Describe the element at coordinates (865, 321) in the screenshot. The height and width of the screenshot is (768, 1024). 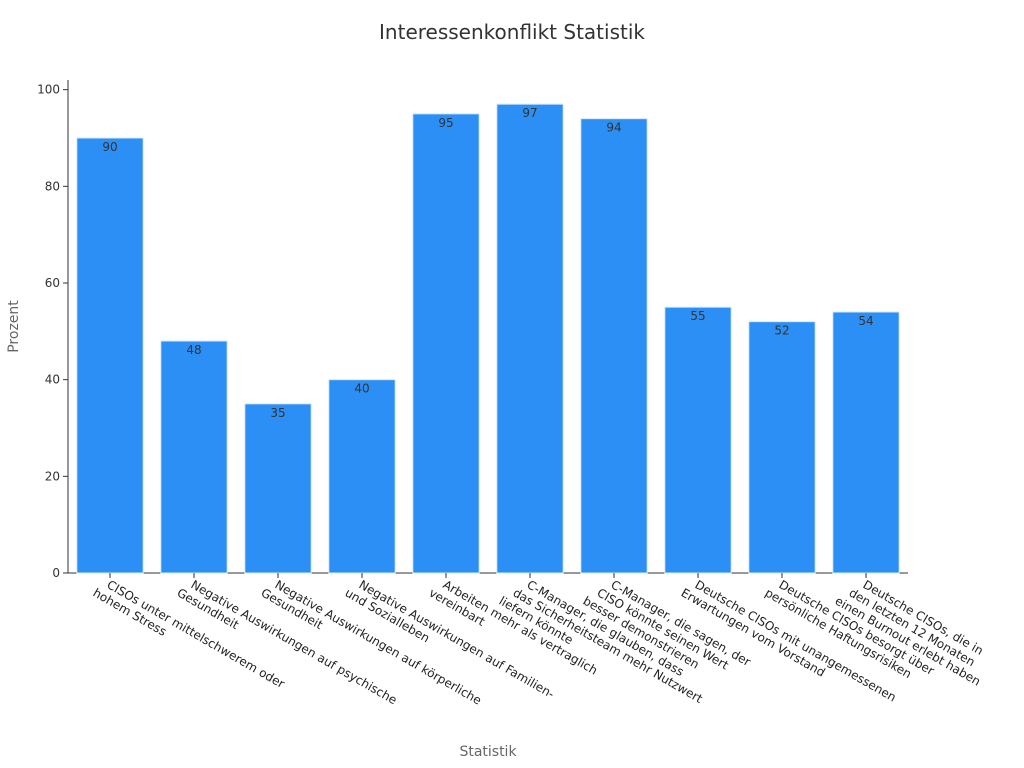
I see `data-label: 54` at that location.